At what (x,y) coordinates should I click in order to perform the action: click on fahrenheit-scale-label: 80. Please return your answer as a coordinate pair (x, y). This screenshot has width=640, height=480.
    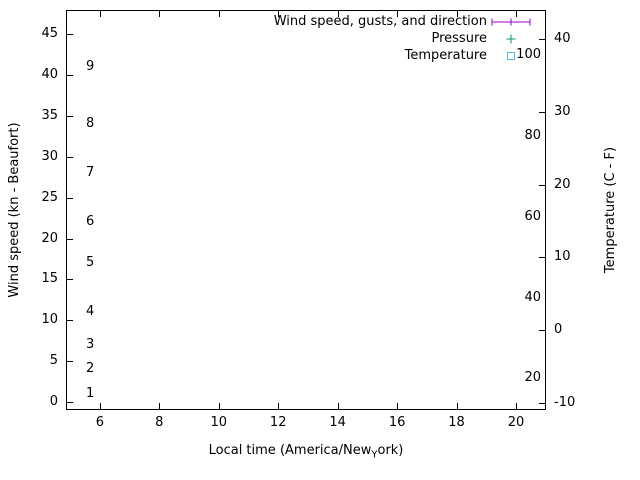
    Looking at the image, I should click on (532, 136).